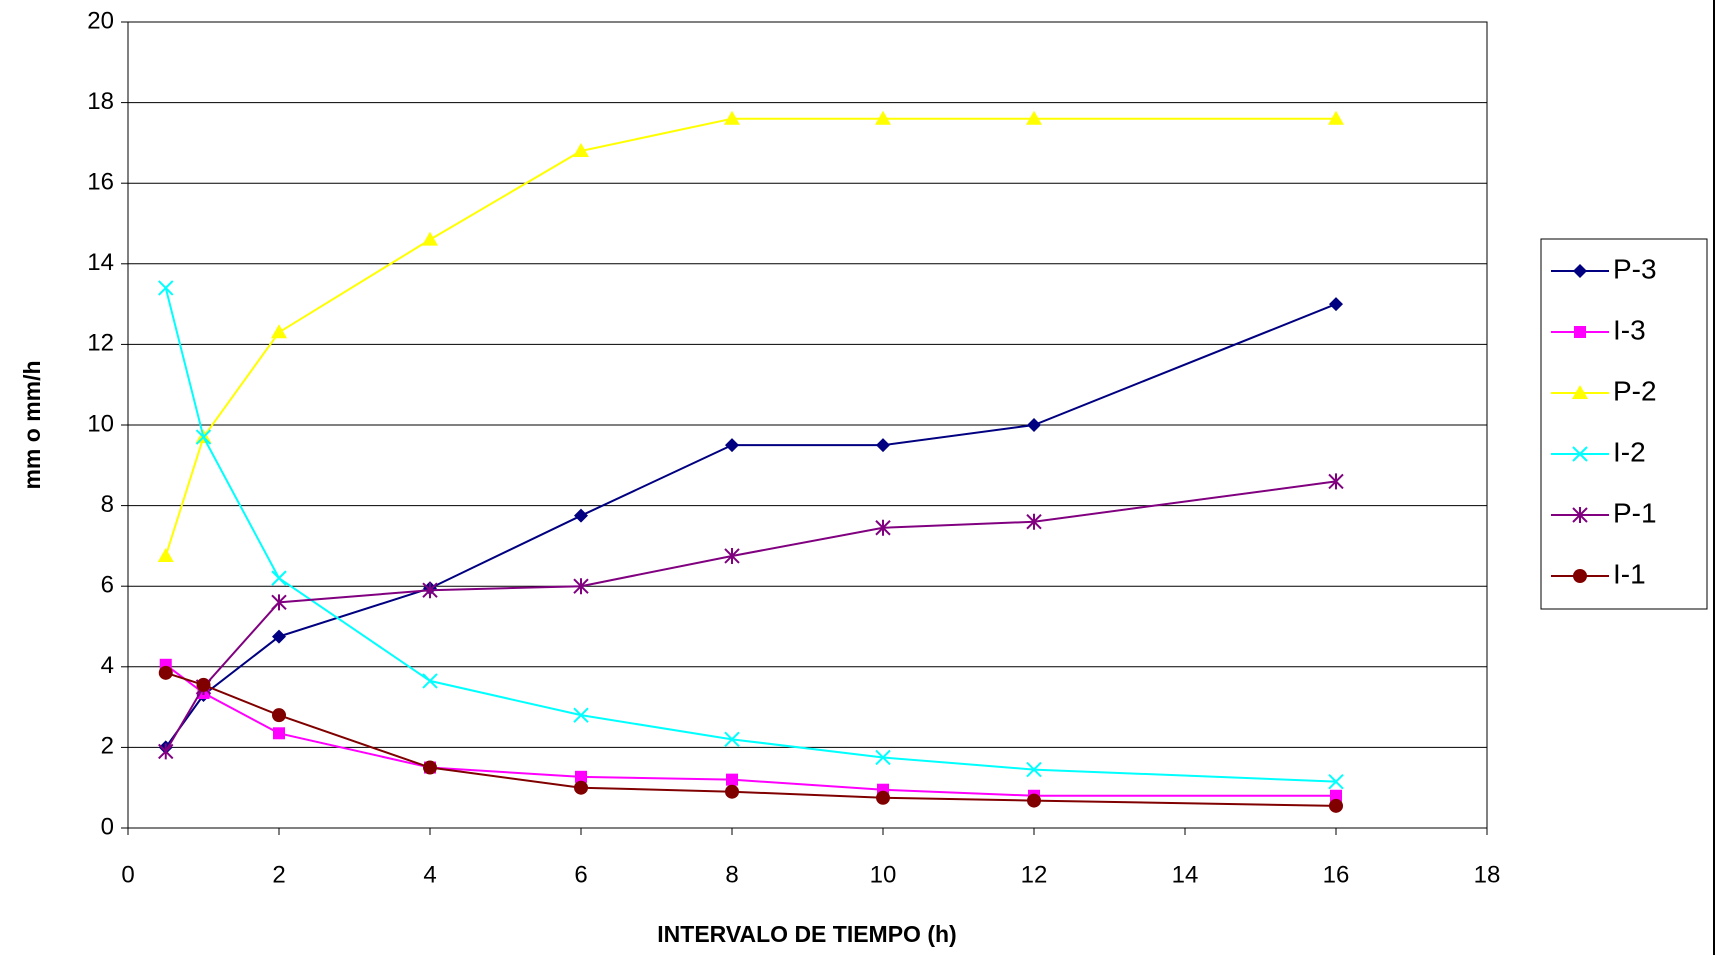 The height and width of the screenshot is (955, 1719). Describe the element at coordinates (580, 874) in the screenshot. I see `x-tick-label: 6` at that location.